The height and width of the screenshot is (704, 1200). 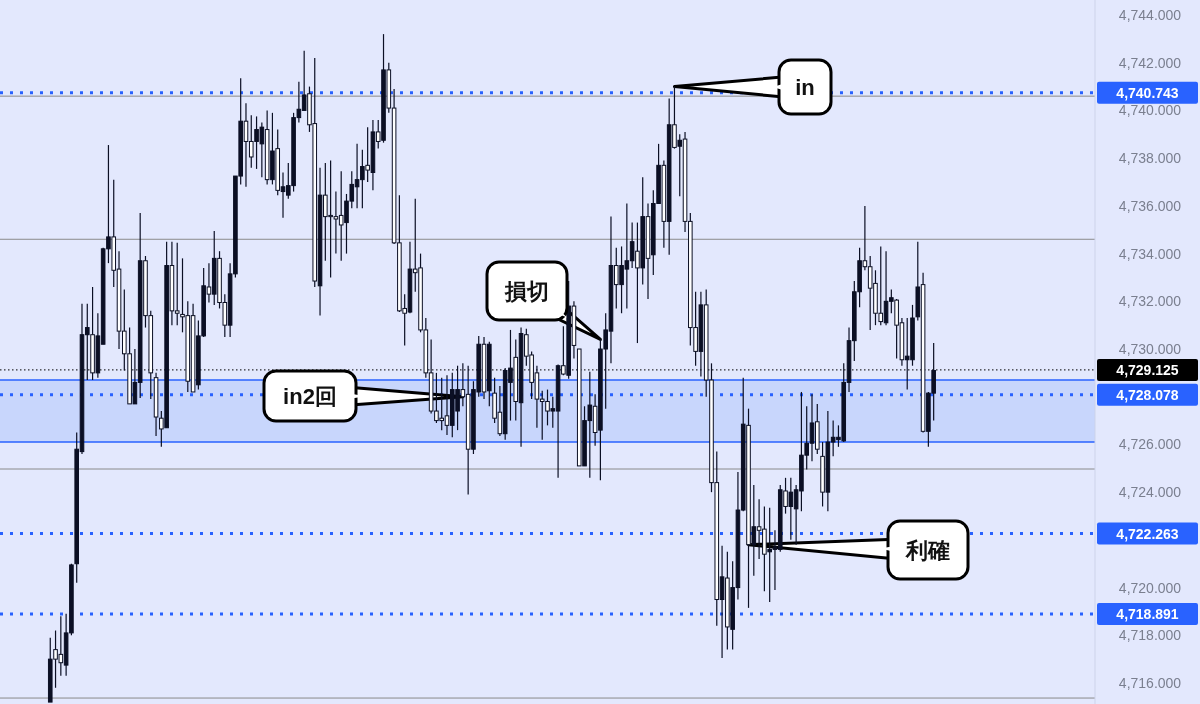 What do you see at coordinates (1150, 253) in the screenshot?
I see `y-tick-label: 4,734.000` at bounding box center [1150, 253].